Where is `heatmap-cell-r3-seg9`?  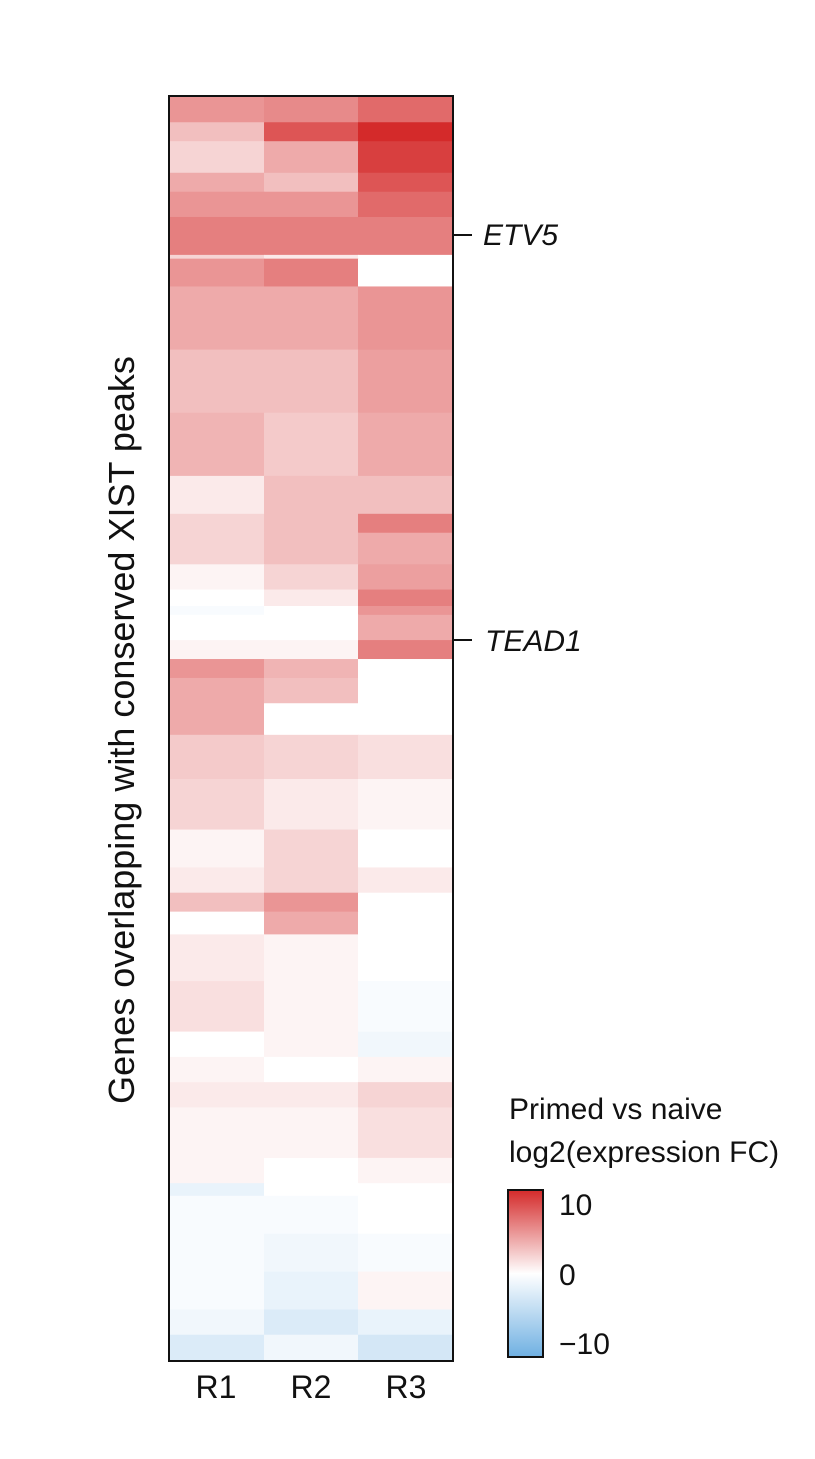
heatmap-cell-r3-seg9 is located at coordinates (405, 381).